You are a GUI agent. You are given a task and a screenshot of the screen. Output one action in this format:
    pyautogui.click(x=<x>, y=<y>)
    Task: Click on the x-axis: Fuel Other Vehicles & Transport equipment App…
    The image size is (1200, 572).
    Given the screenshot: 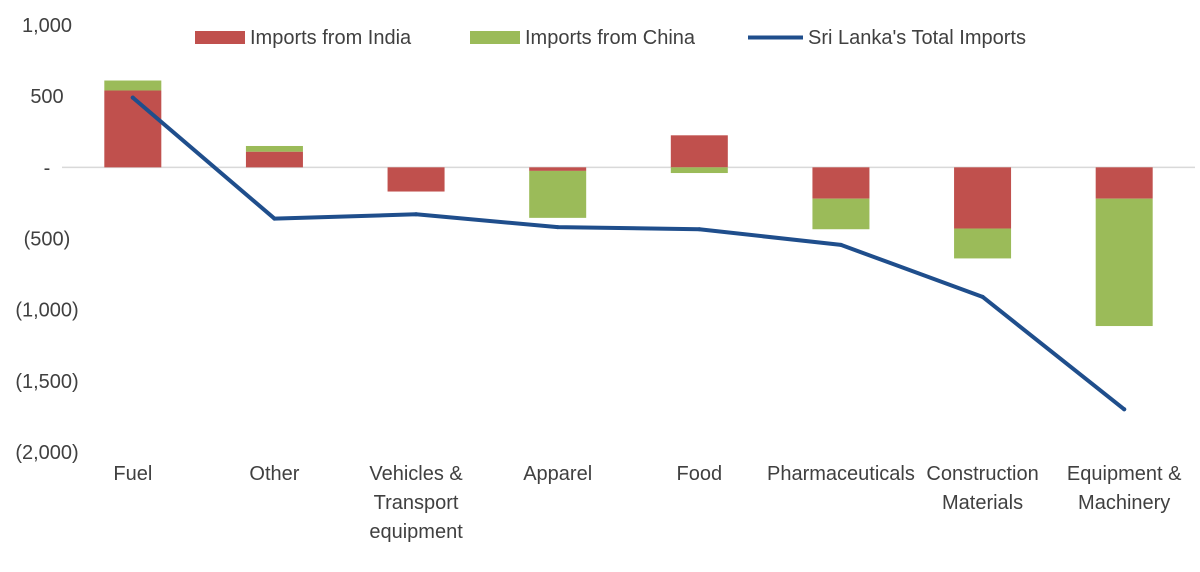 What is the action you would take?
    pyautogui.click(x=647, y=503)
    